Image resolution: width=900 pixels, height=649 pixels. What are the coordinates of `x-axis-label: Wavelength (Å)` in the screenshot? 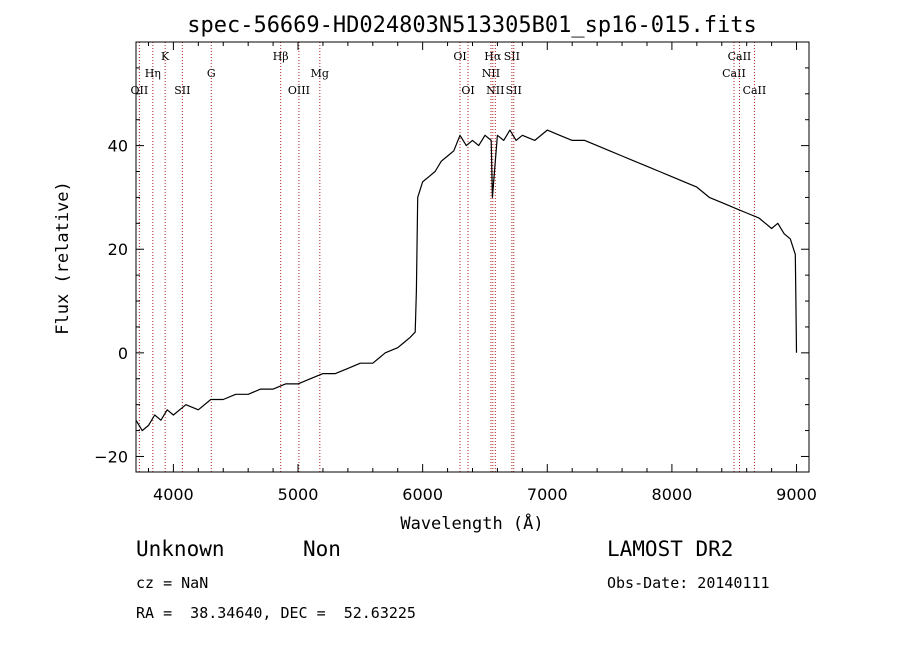 It's located at (471, 523).